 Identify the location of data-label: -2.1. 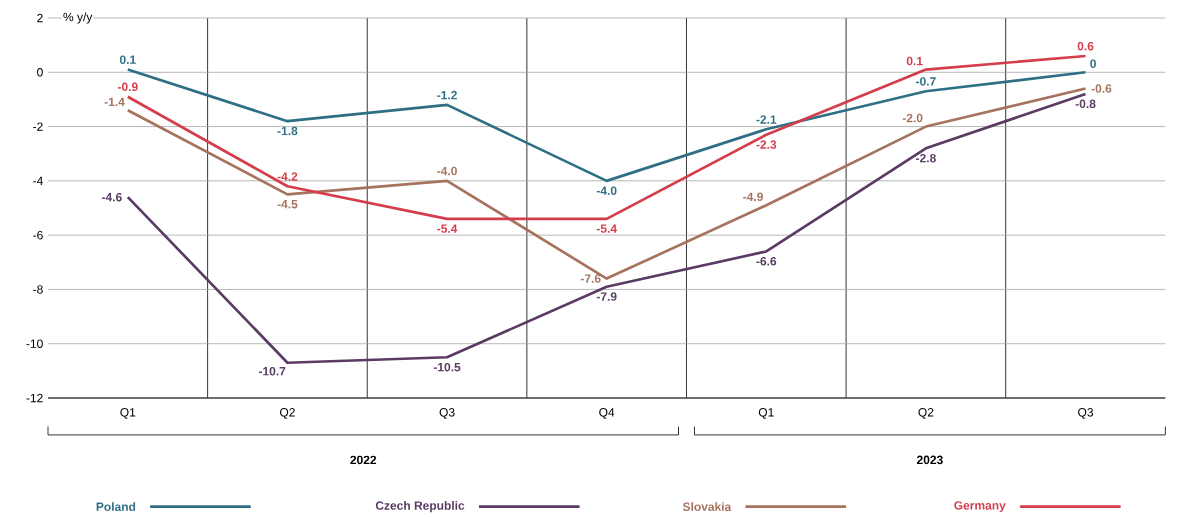
(766, 119).